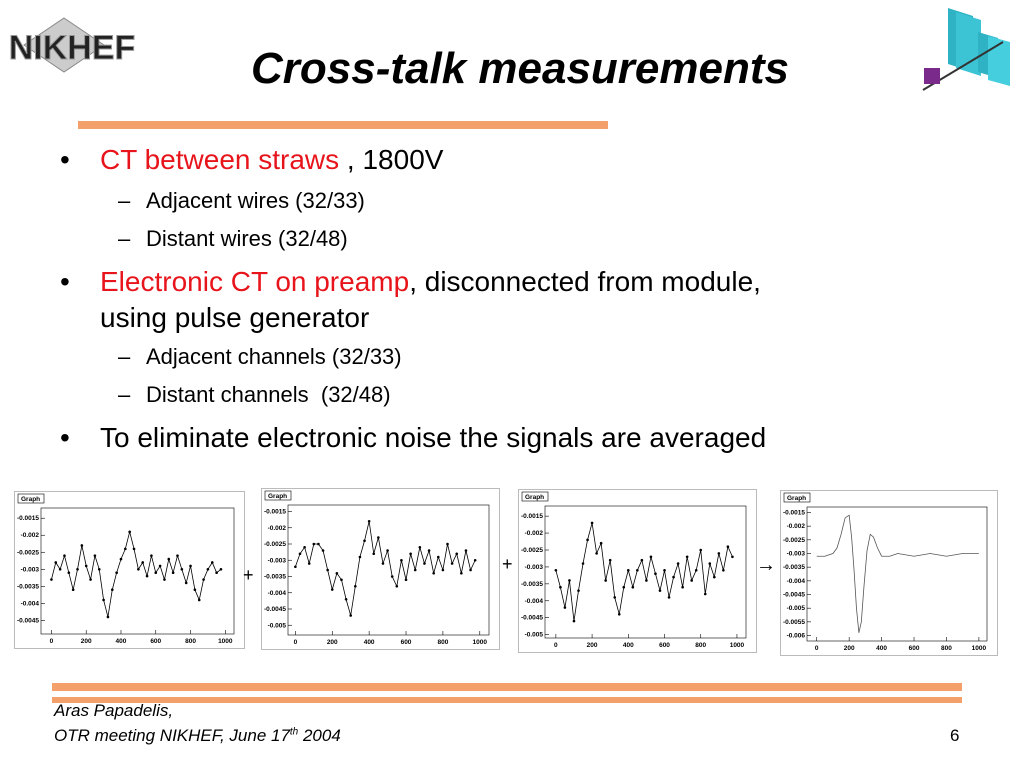  Describe the element at coordinates (28, 518) in the screenshot. I see `y-tick-label: -0.0015` at that location.